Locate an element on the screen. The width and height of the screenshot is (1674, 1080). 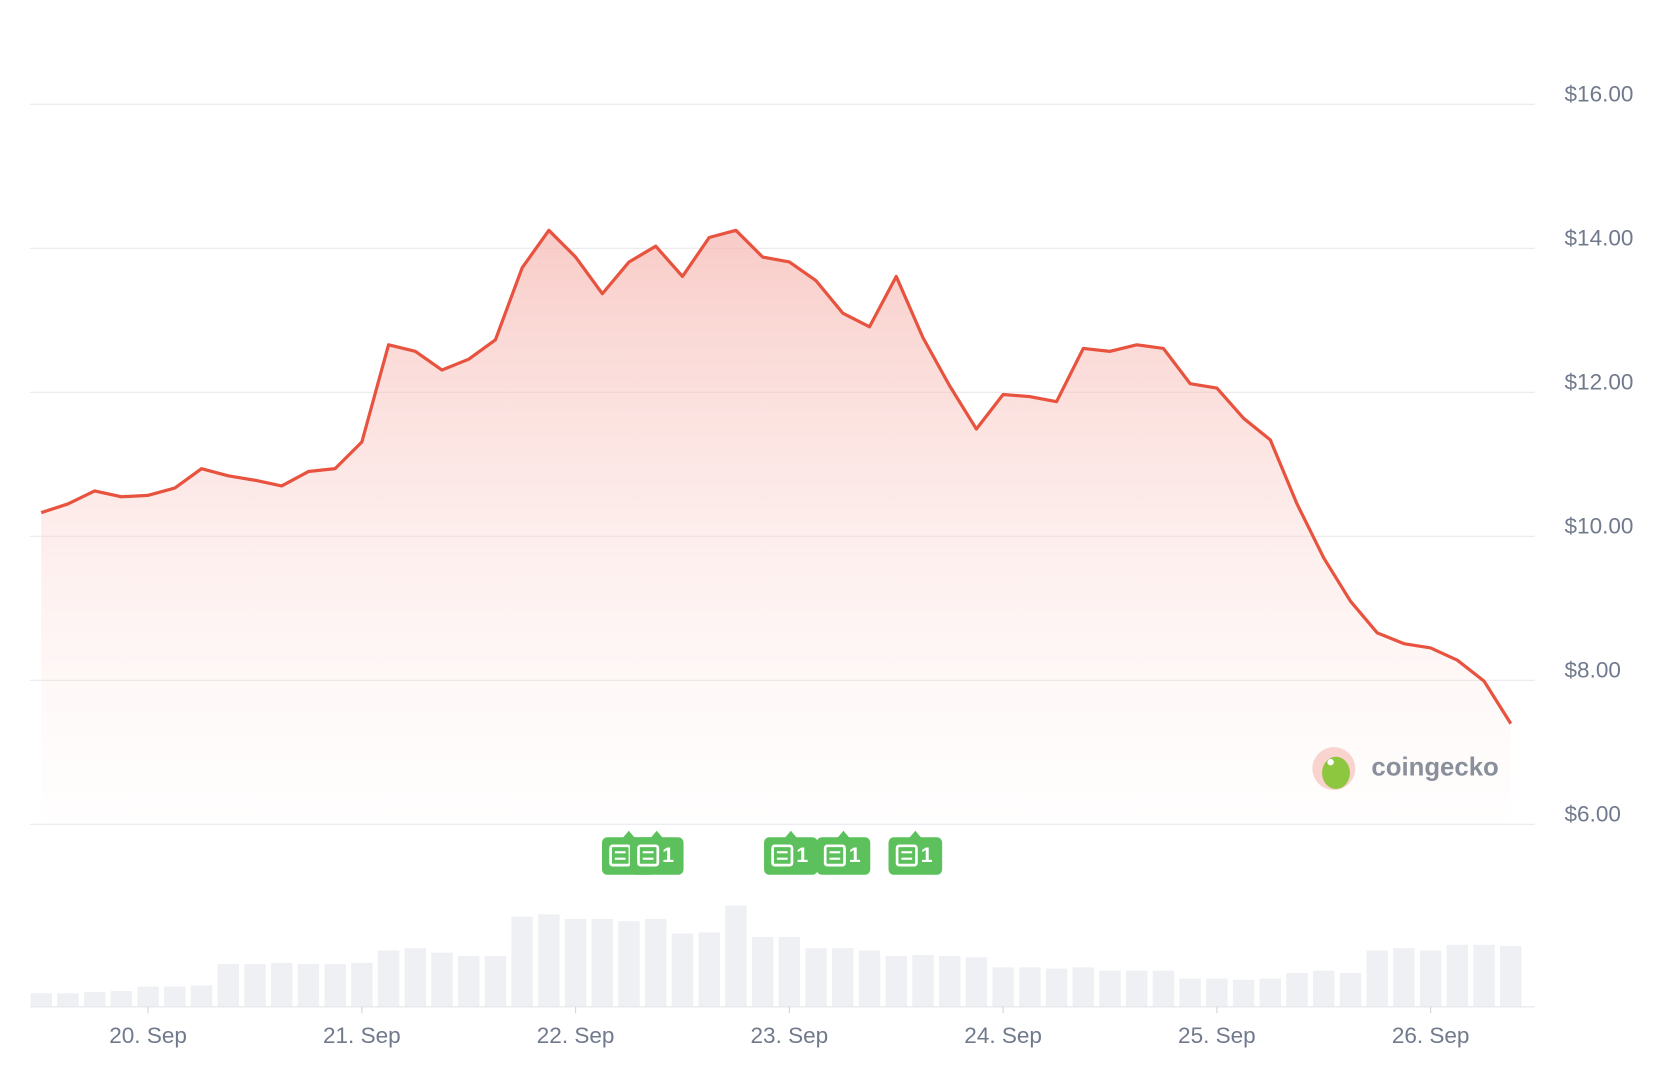
y-tick-label: $6.00 is located at coordinates (1593, 814).